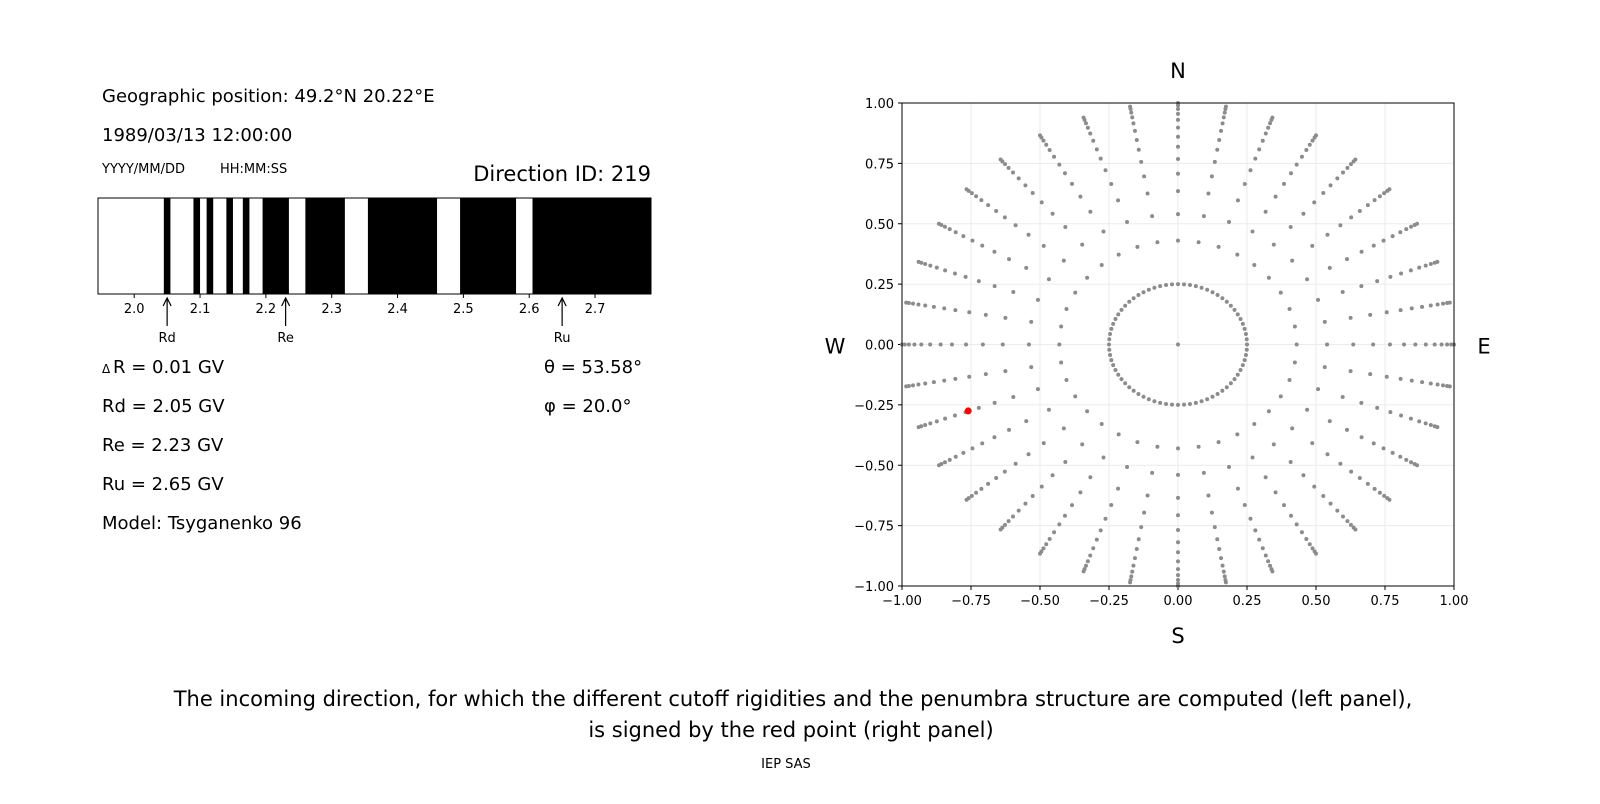  What do you see at coordinates (285, 338) in the screenshot?
I see `marker-label: Re` at bounding box center [285, 338].